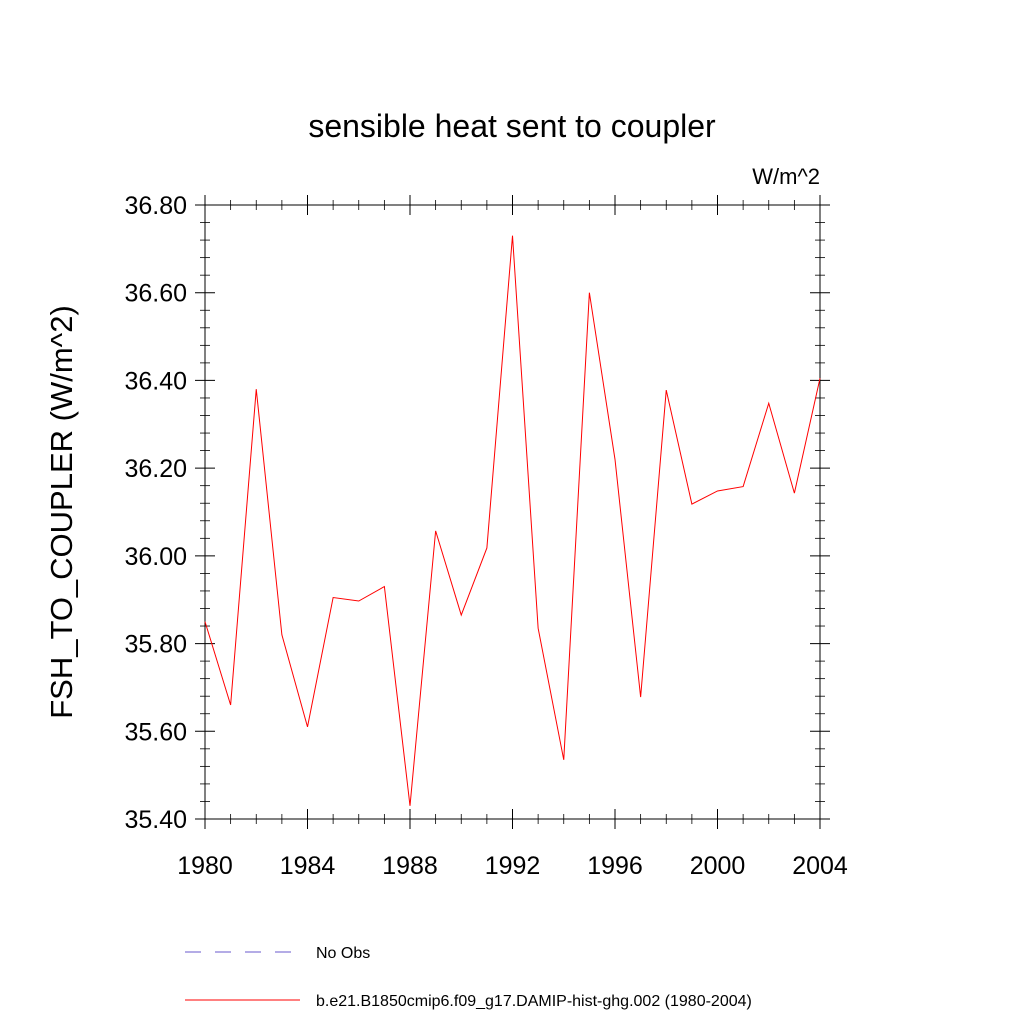 The width and height of the screenshot is (1024, 1024). I want to click on x-tick-labels: 1980 1984 1988 1992 1996 2000 2004, so click(512, 866).